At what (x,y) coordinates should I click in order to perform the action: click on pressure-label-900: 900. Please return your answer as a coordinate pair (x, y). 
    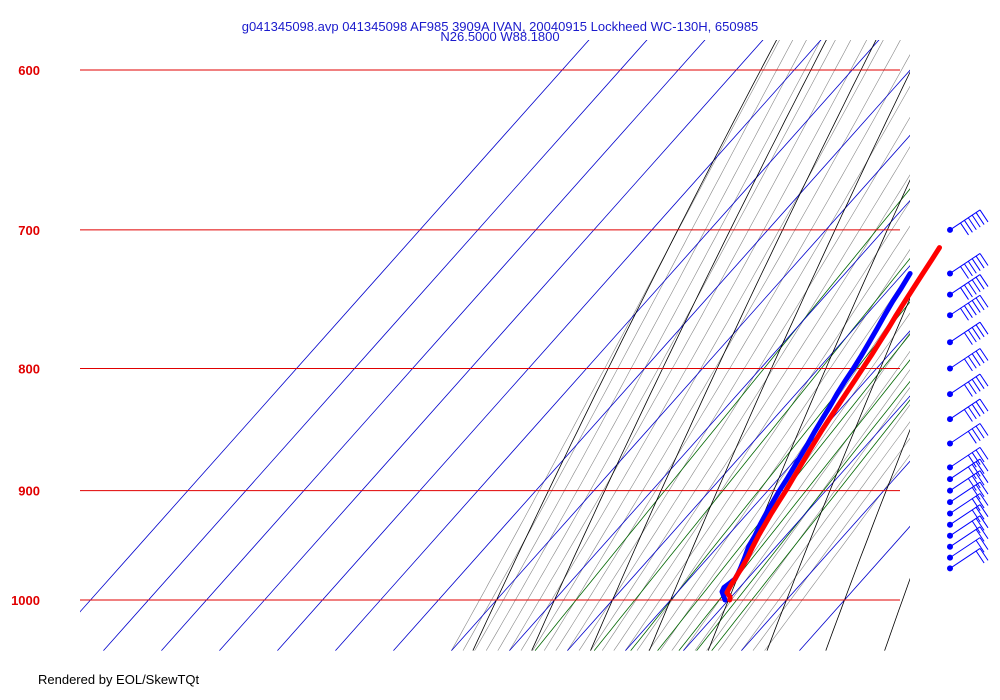
    Looking at the image, I should click on (29, 491).